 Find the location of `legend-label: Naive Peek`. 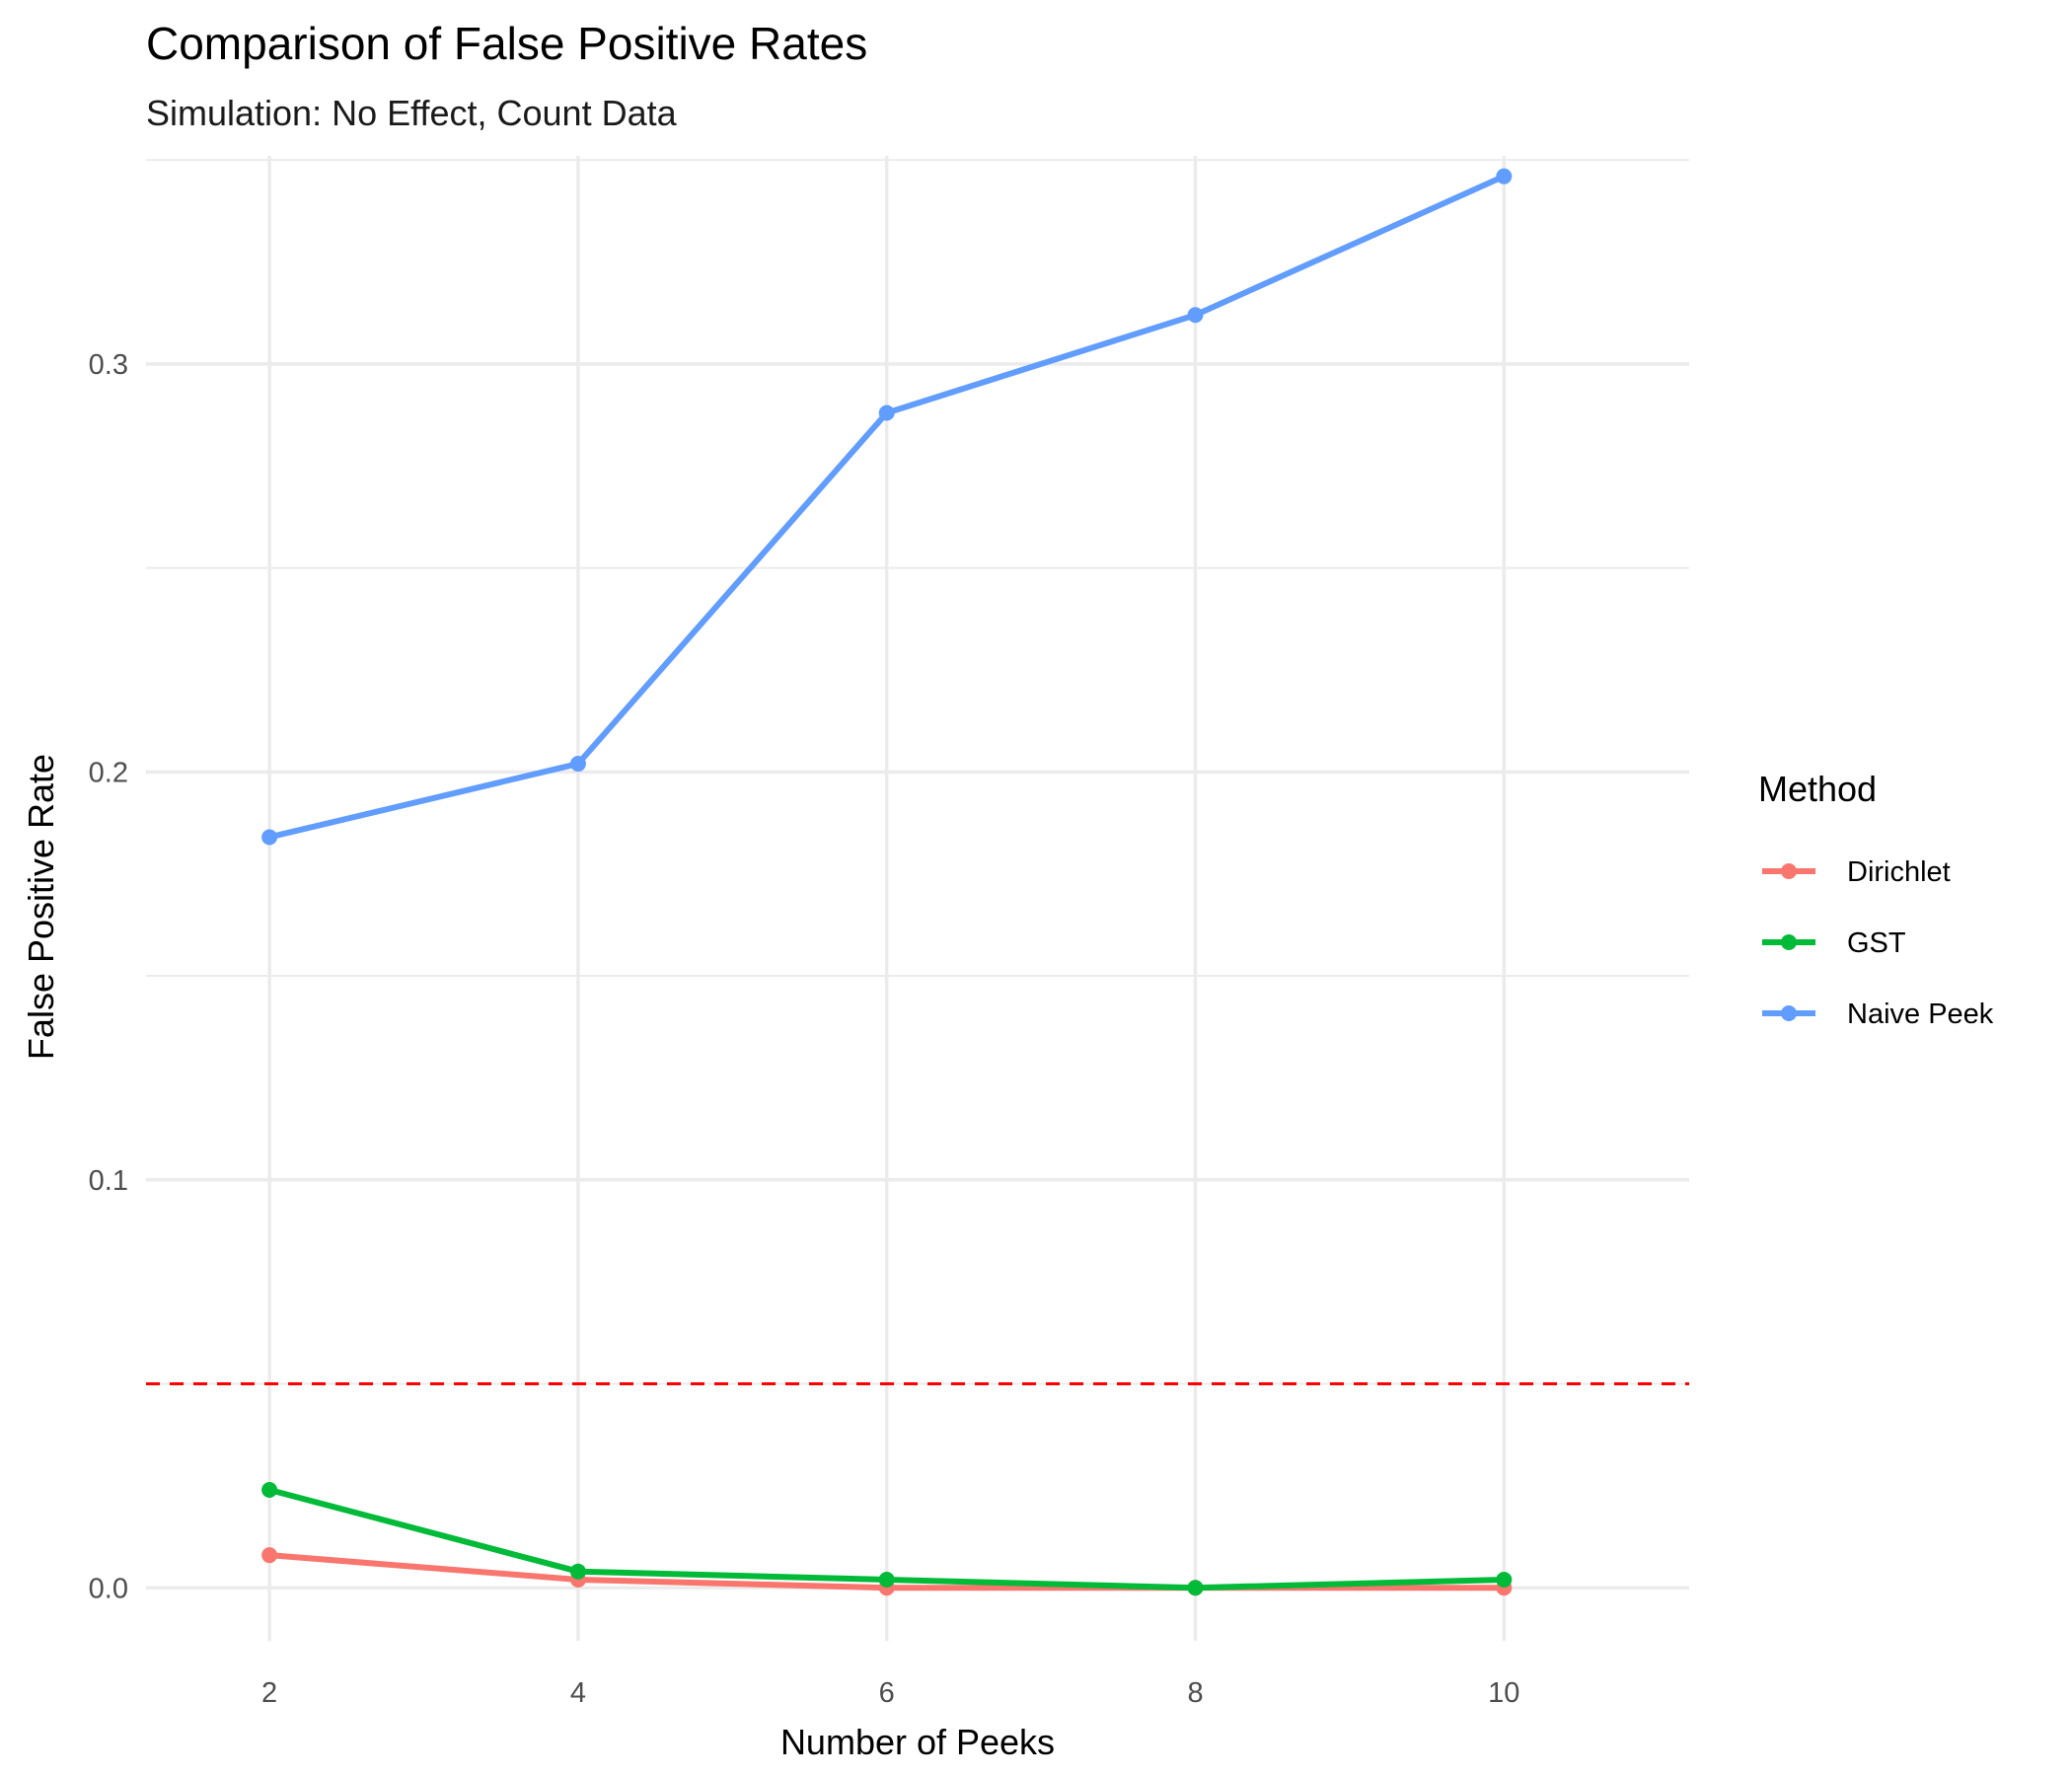

legend-label: Naive Peek is located at coordinates (1921, 1015).